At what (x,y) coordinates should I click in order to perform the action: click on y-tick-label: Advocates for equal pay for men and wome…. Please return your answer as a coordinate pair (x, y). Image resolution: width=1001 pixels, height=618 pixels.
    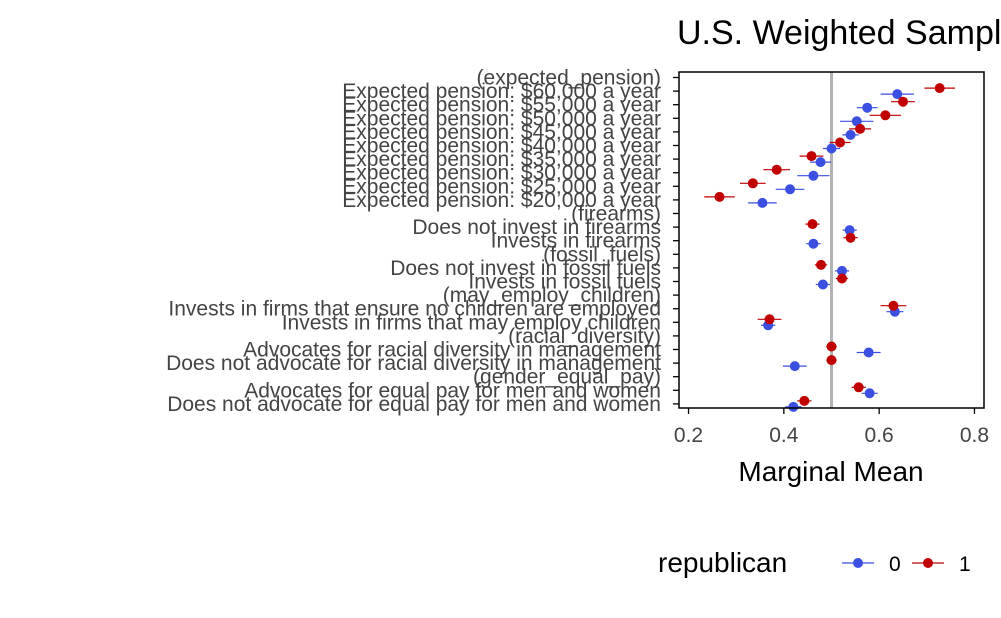
    Looking at the image, I should click on (452, 390).